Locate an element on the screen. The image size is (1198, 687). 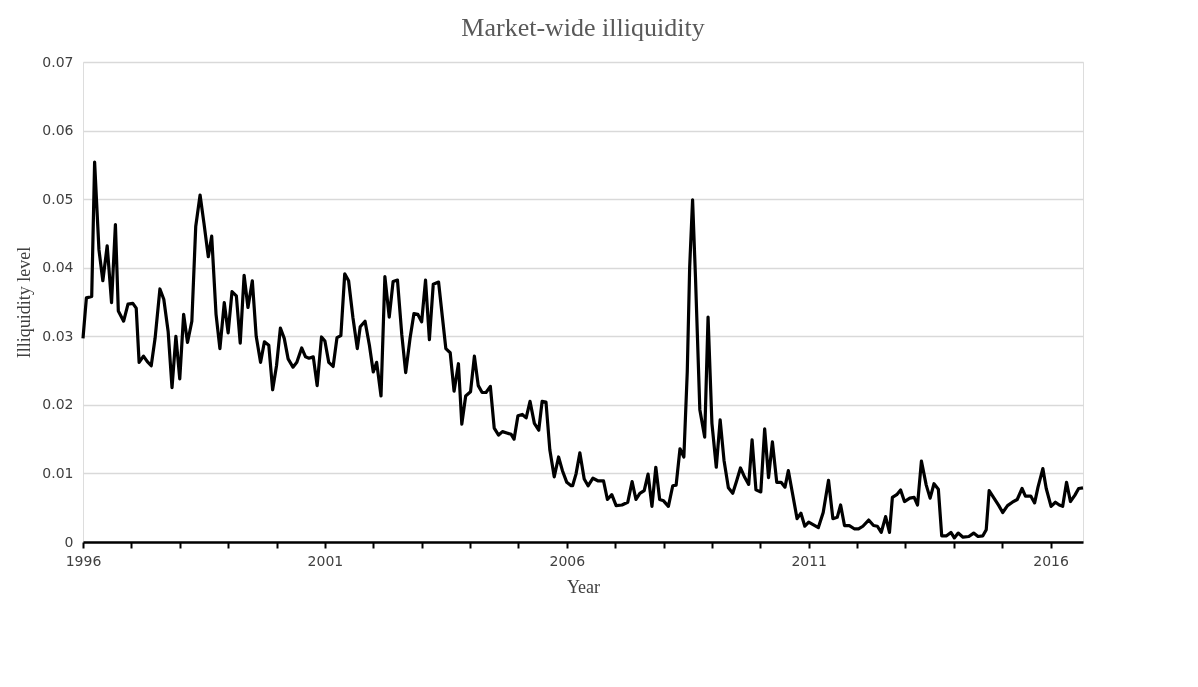
y-tick-label: 0.05 is located at coordinates (58, 198).